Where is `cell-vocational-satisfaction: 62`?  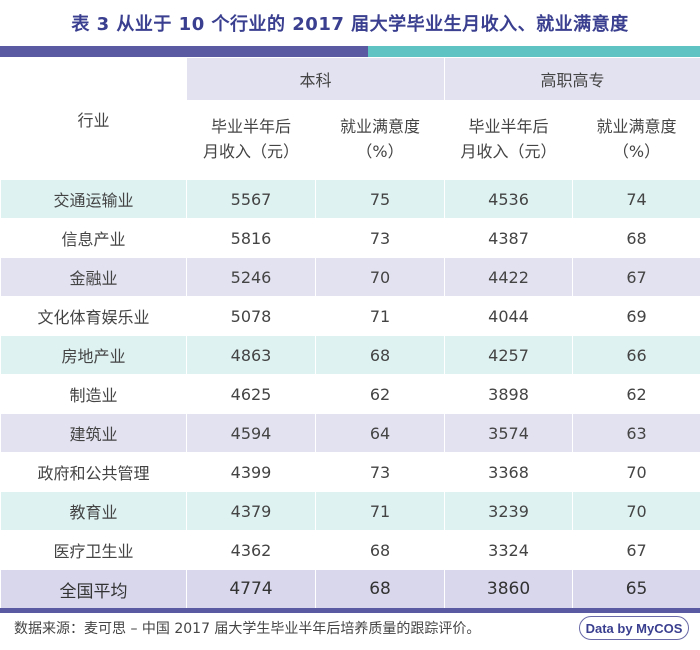
cell-vocational-satisfaction: 62 is located at coordinates (636, 394).